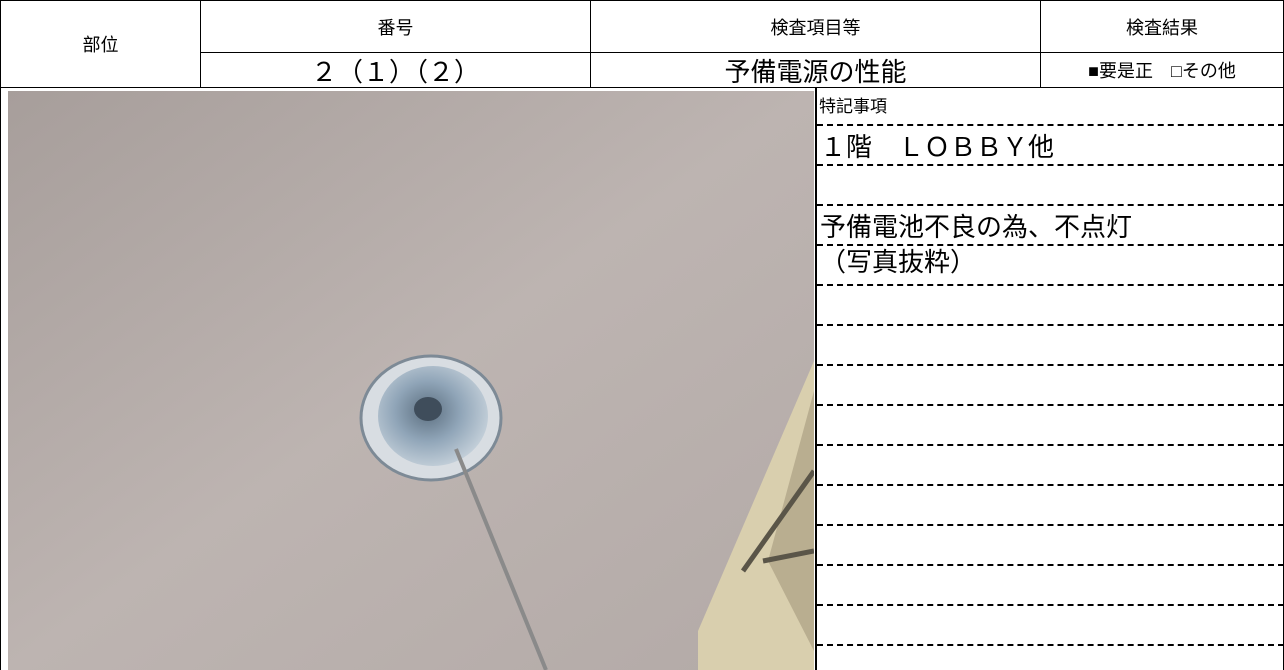  What do you see at coordinates (816, 379) in the screenshot?
I see `divider` at bounding box center [816, 379].